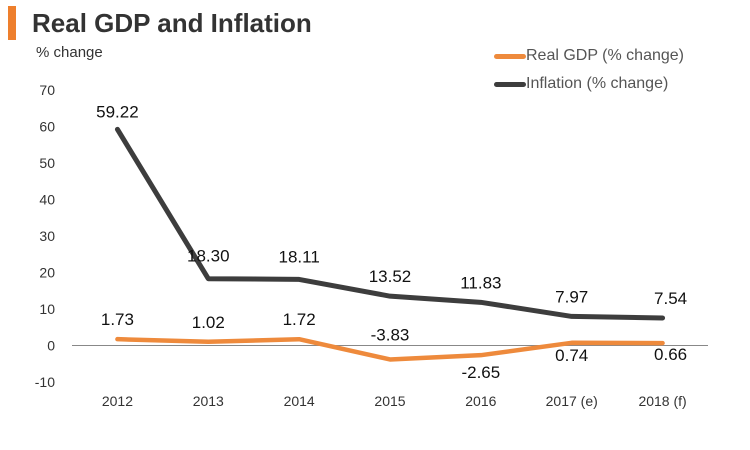 The width and height of the screenshot is (750, 450). Describe the element at coordinates (571, 355) in the screenshot. I see `data-label-real-gdp: 0.74` at that location.